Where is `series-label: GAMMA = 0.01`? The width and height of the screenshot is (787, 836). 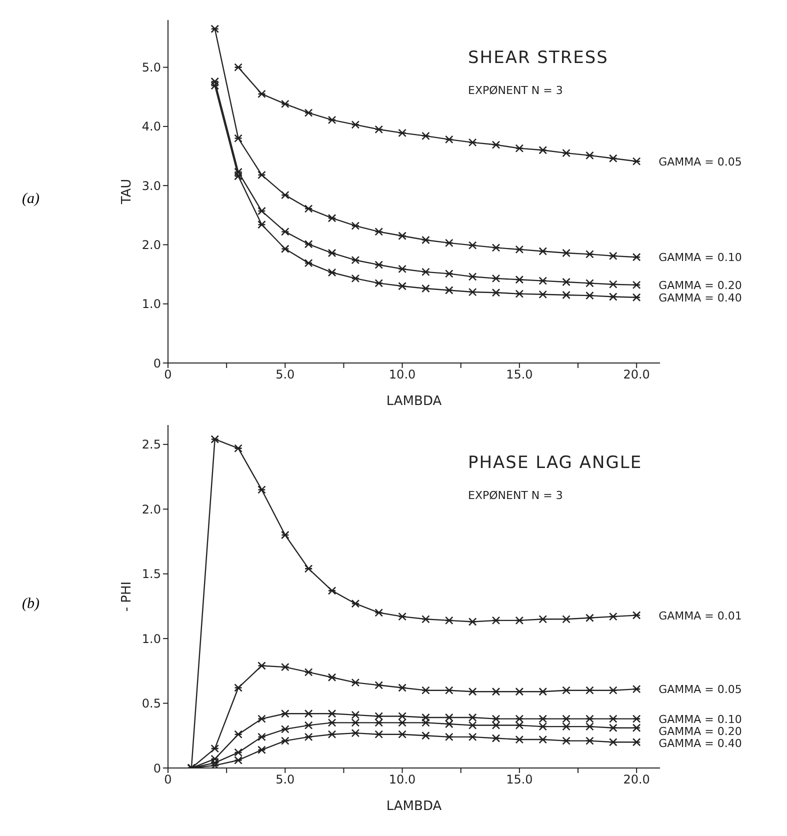 series-label: GAMMA = 0.01 is located at coordinates (700, 615).